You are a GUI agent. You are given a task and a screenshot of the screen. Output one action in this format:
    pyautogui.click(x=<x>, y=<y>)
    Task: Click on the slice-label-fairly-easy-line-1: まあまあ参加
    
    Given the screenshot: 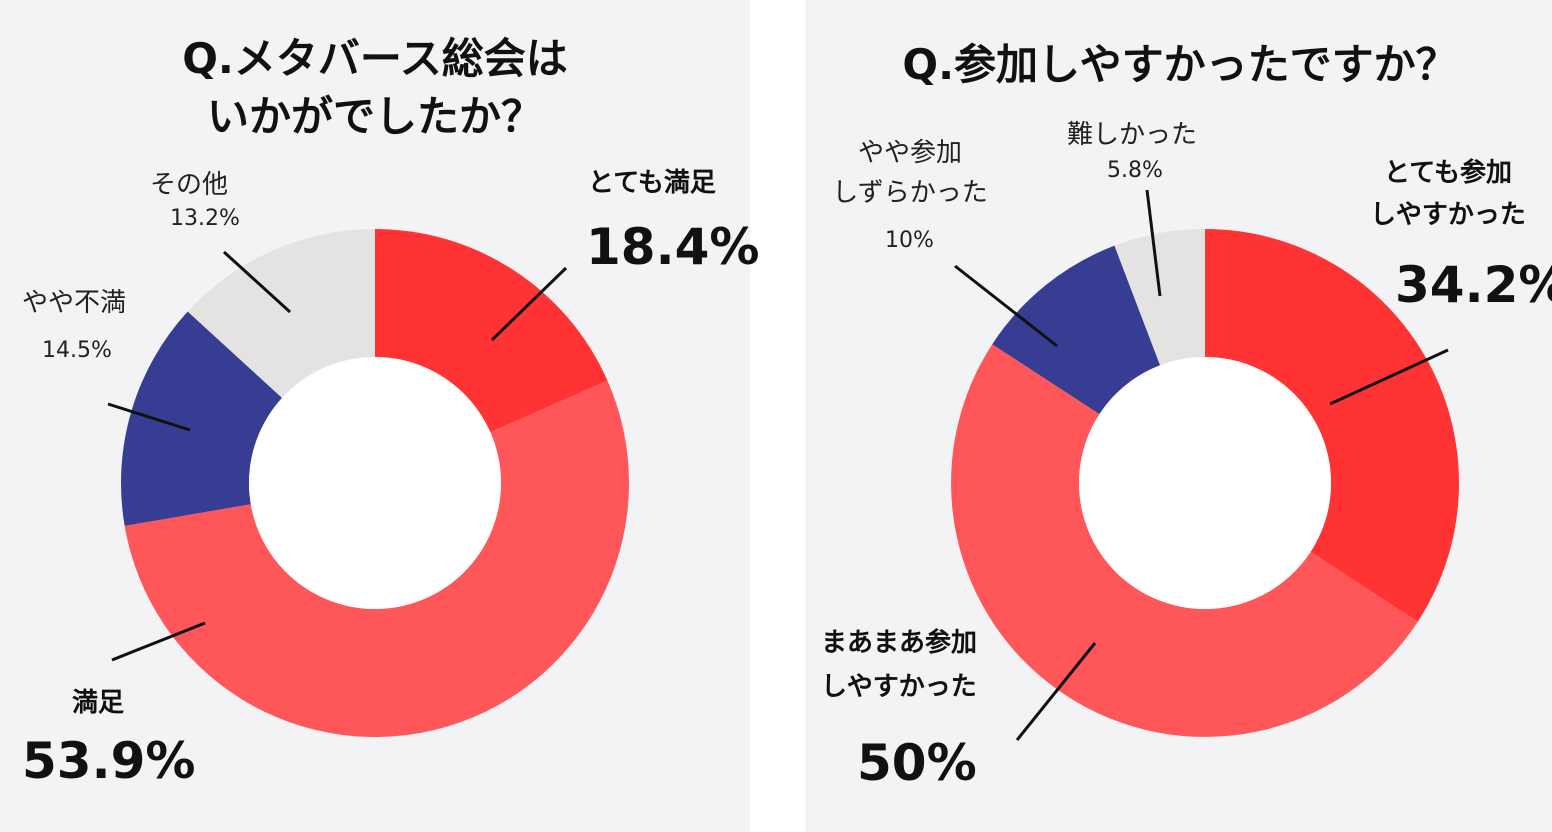 What is the action you would take?
    pyautogui.click(x=899, y=643)
    